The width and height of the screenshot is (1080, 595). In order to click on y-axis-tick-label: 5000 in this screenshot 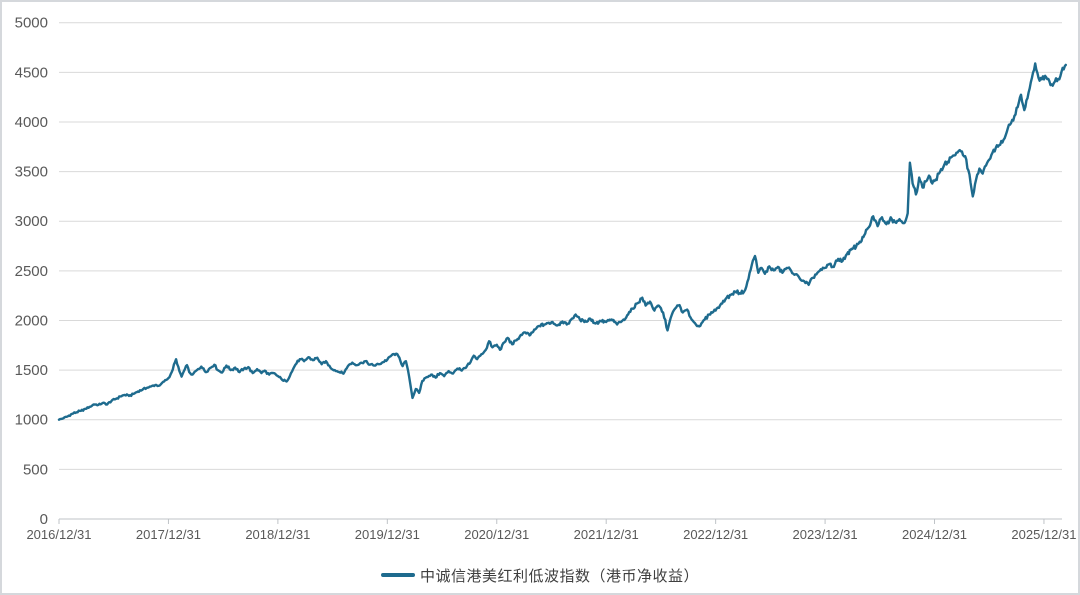, I will do `click(31, 23)`.